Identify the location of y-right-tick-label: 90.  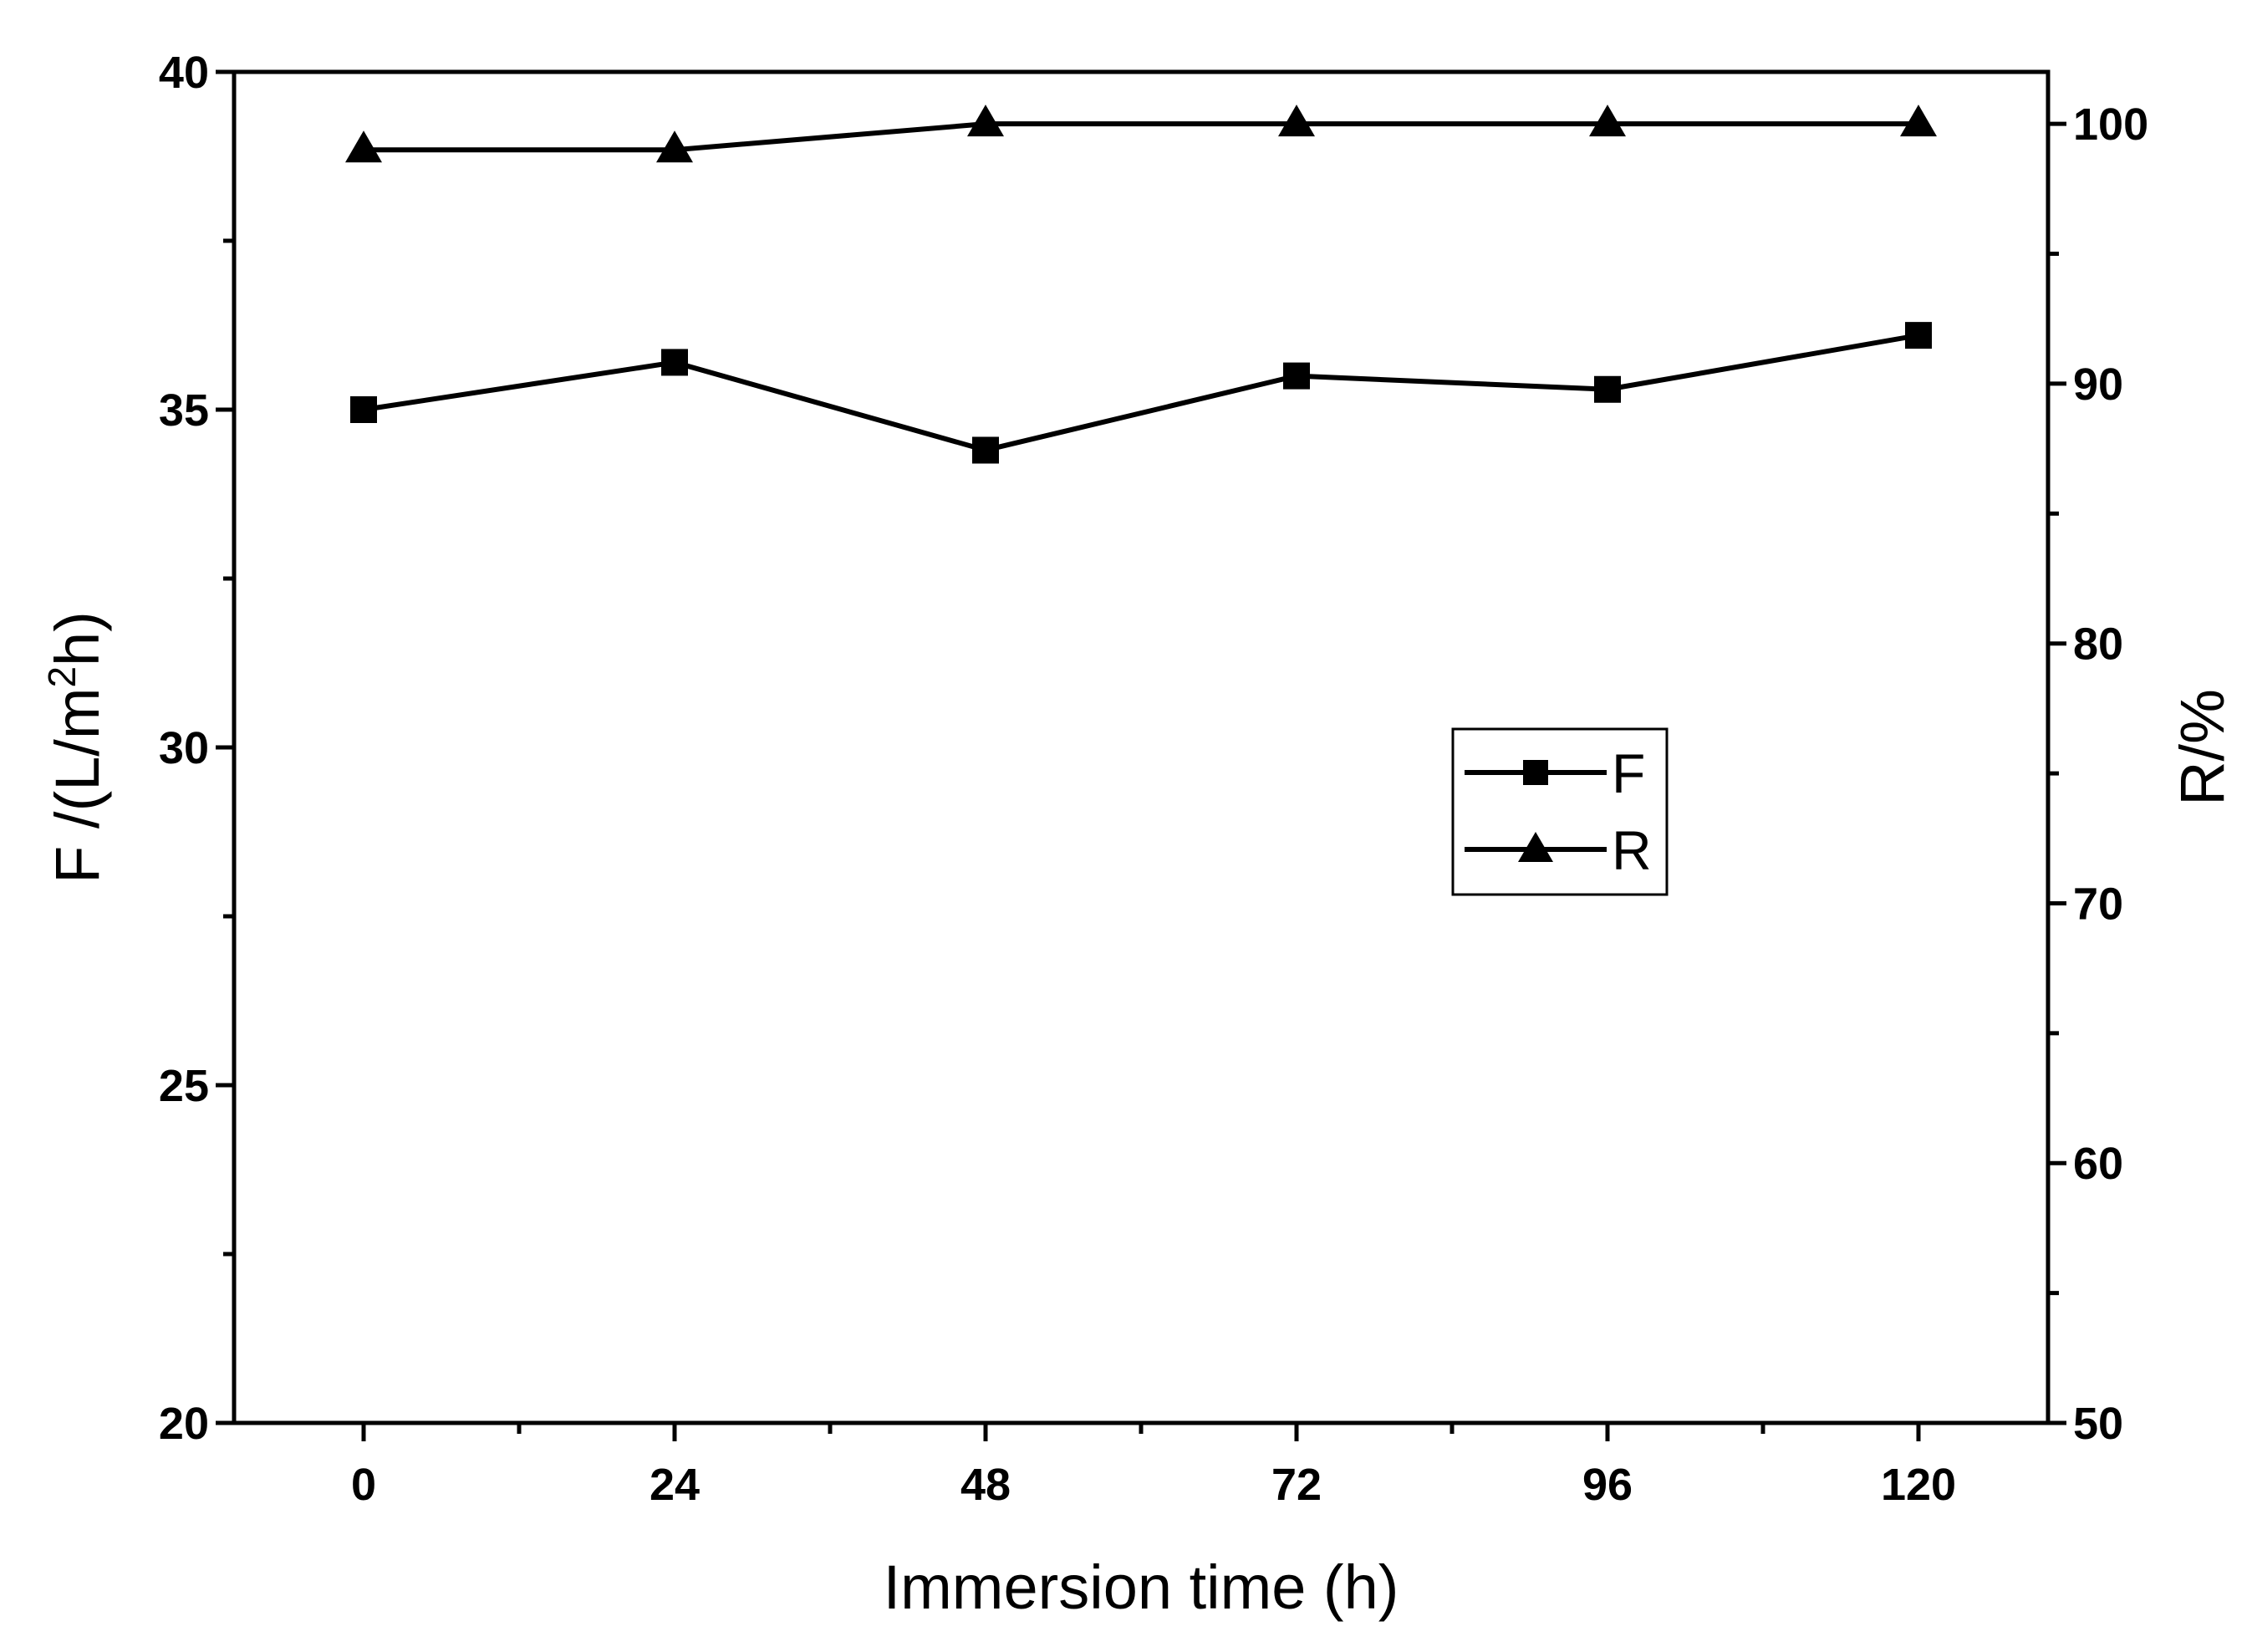
(2098, 384).